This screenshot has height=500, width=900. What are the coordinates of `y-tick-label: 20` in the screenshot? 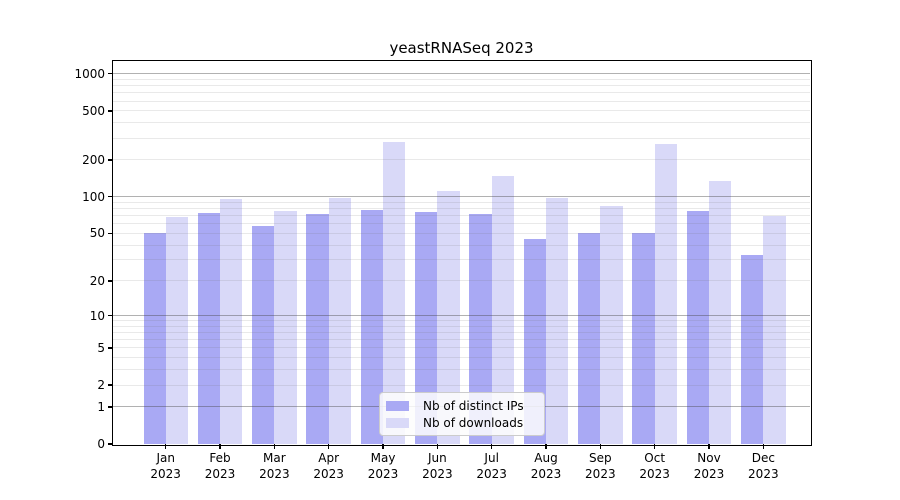 It's located at (97, 280).